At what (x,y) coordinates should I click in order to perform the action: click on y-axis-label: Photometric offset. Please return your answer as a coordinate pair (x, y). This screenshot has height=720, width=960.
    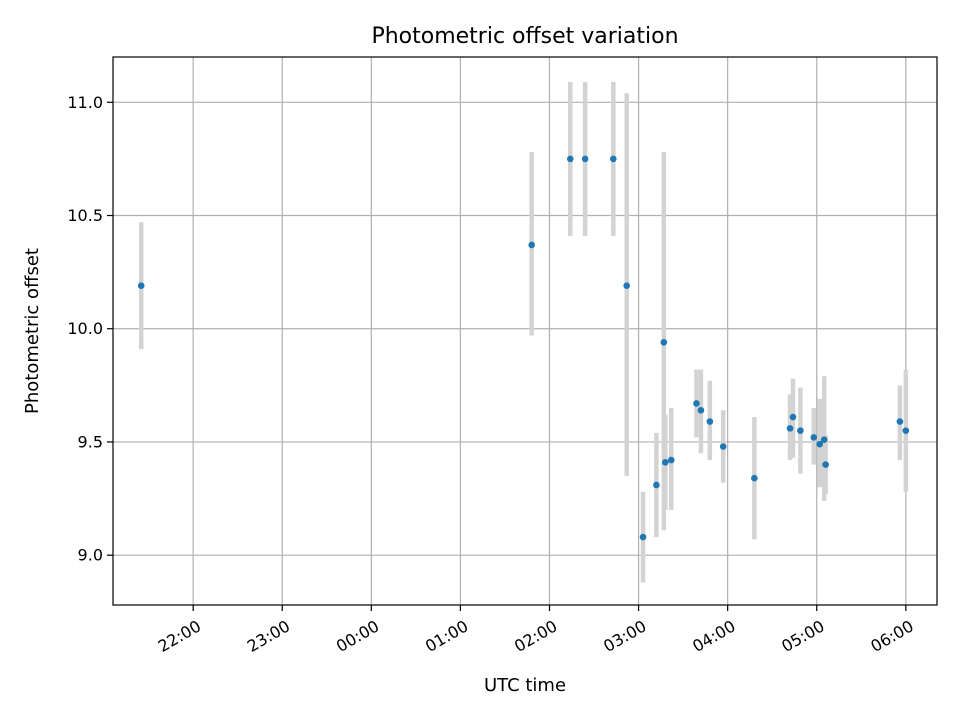
    Looking at the image, I should click on (32, 331).